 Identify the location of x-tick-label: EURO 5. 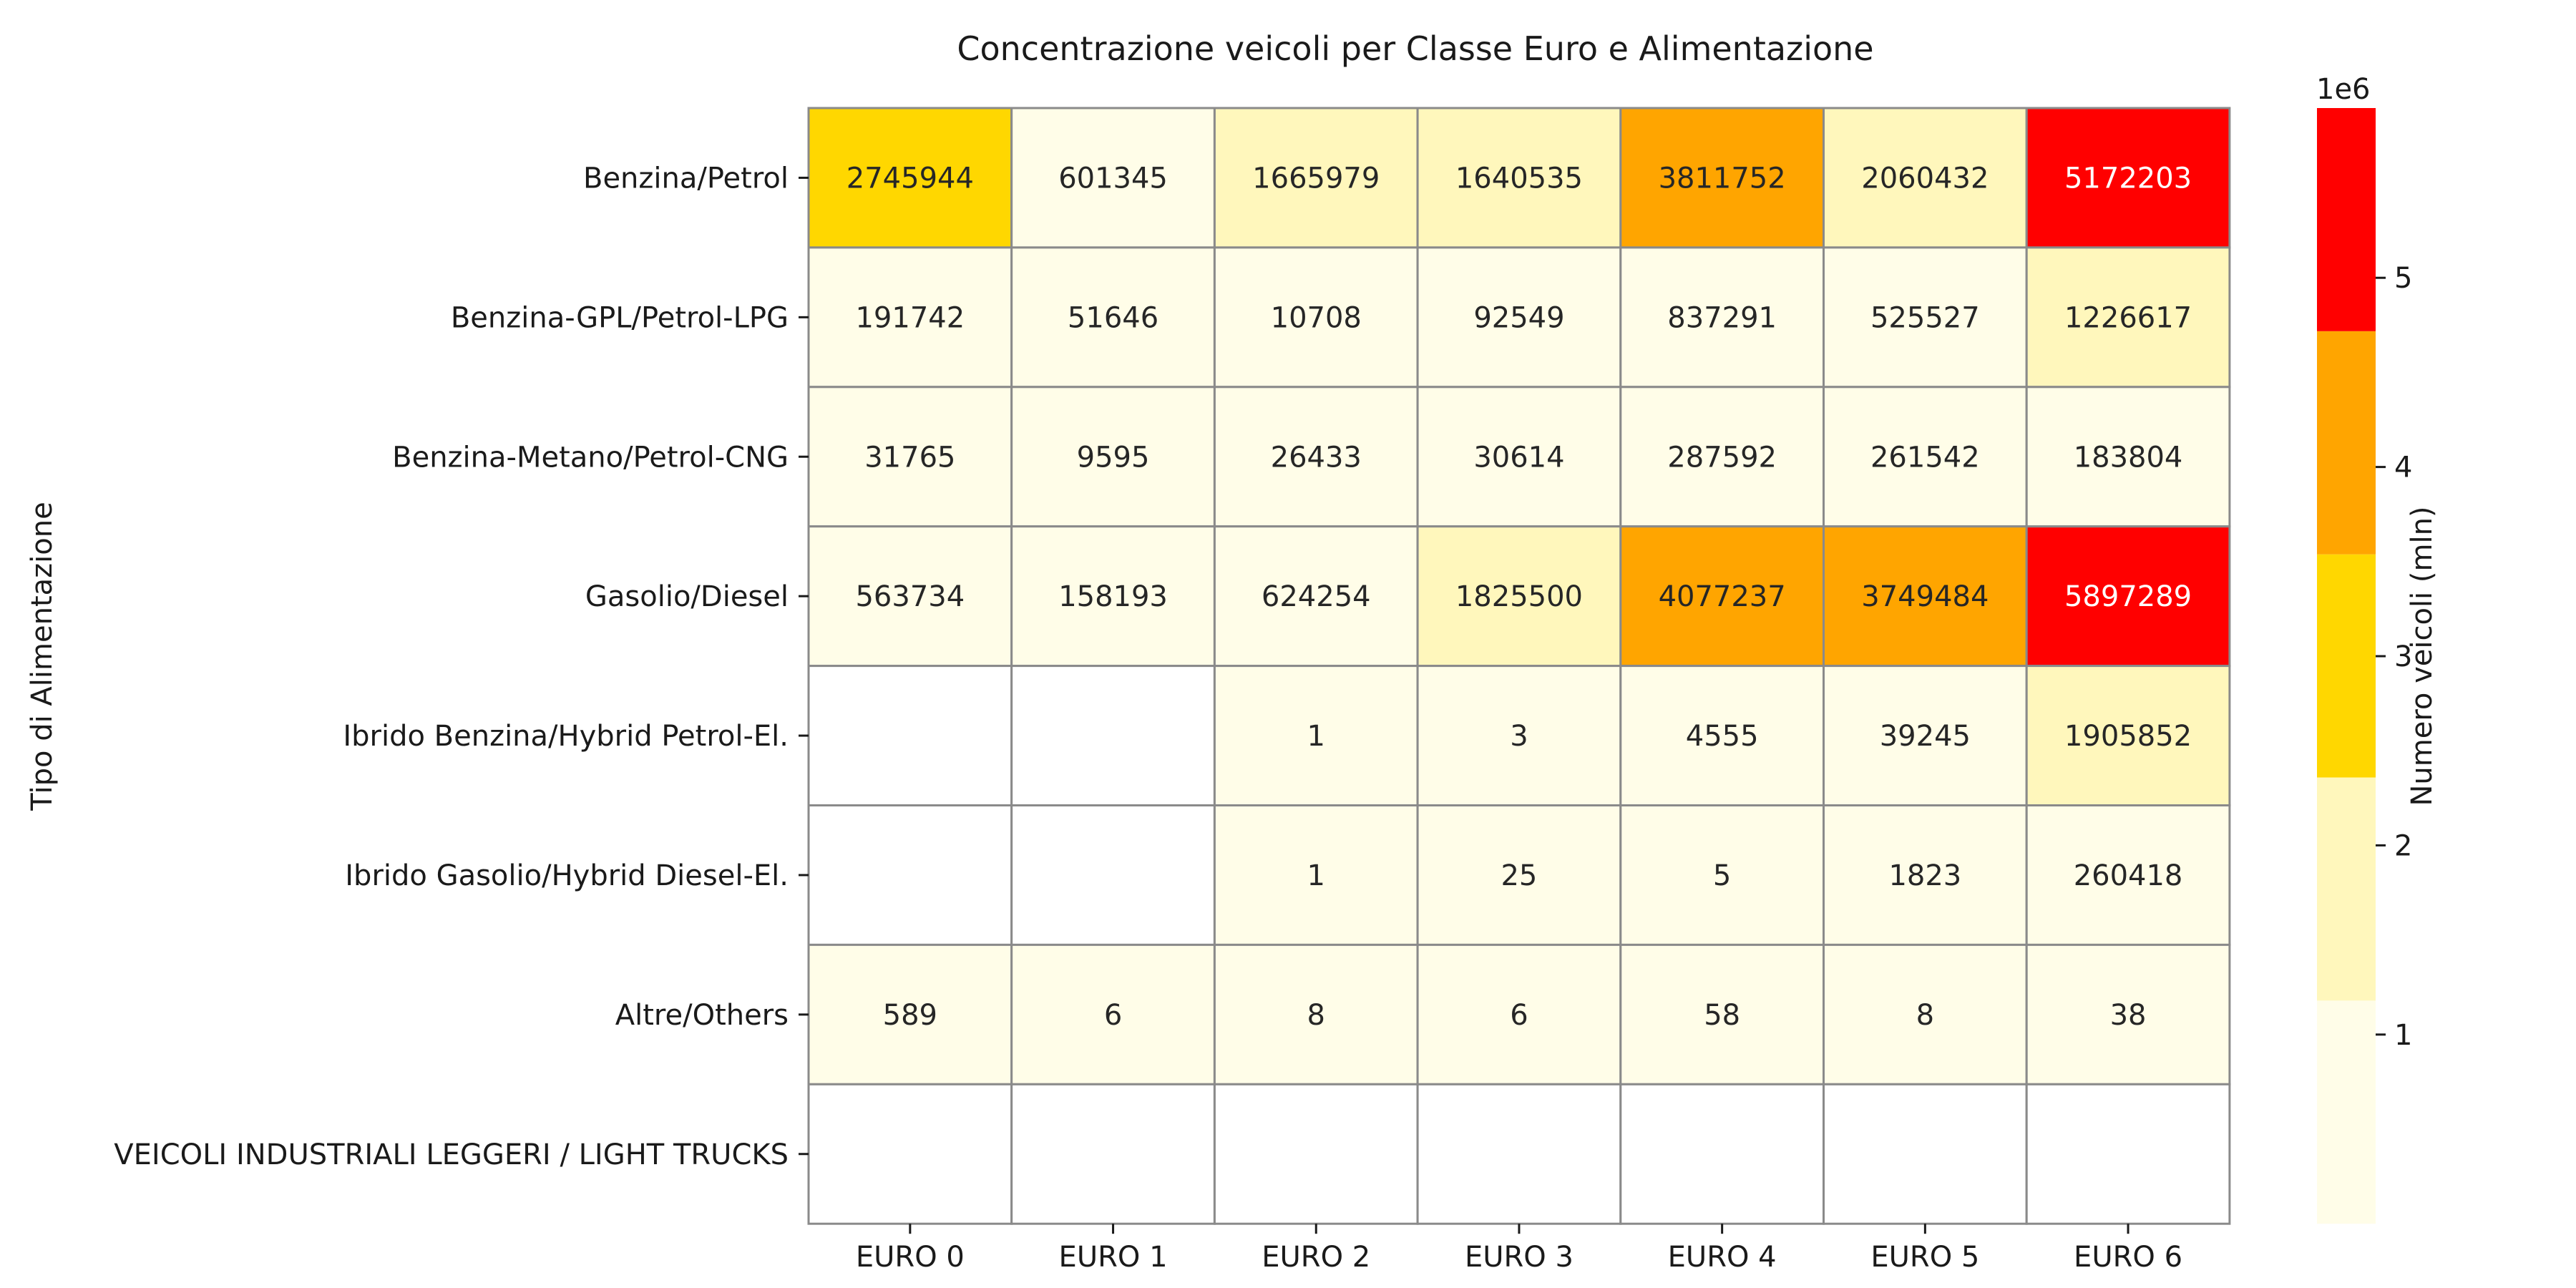
(1924, 1257).